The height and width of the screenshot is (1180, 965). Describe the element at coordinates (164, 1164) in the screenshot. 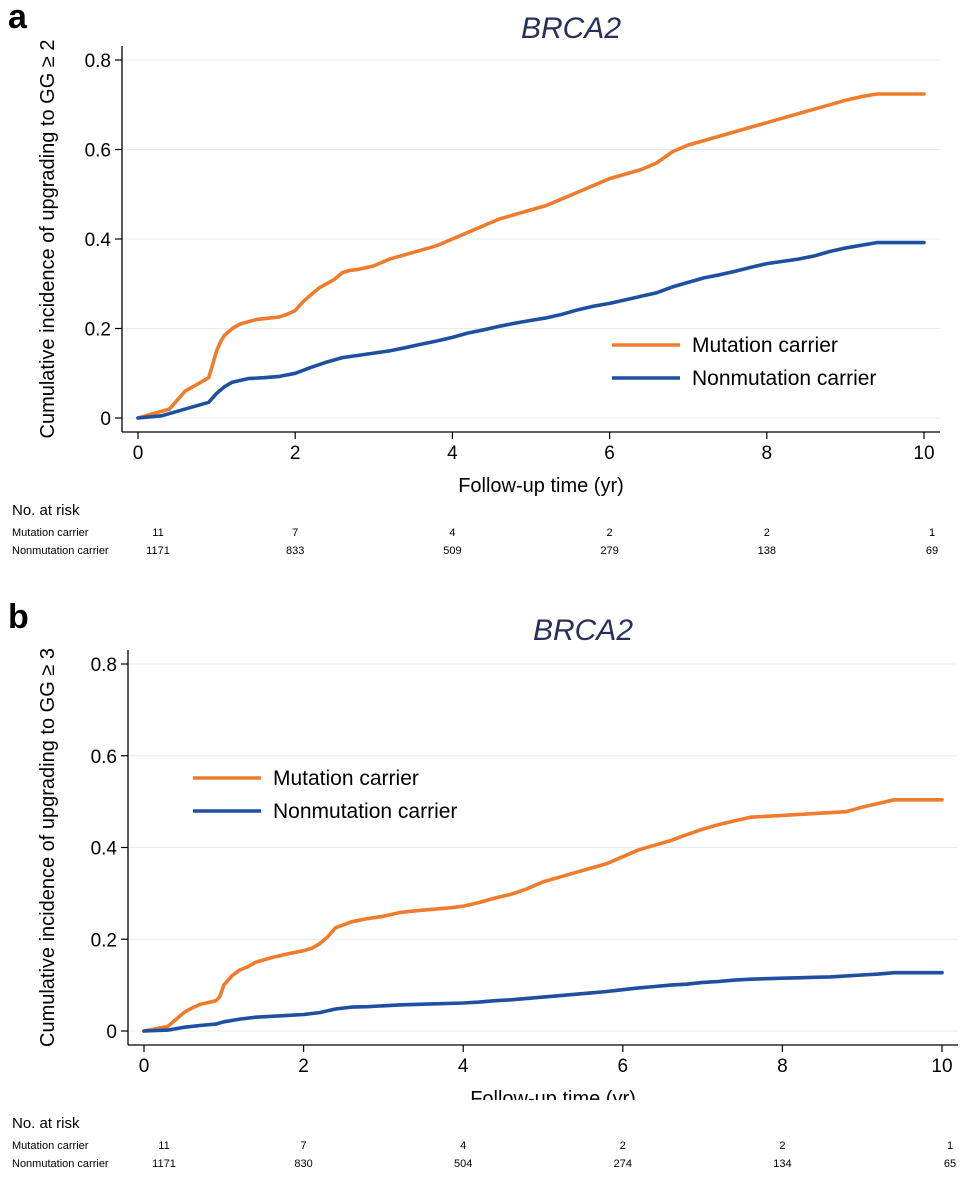

I see `chartb-risk-value-1-0: 1171` at that location.